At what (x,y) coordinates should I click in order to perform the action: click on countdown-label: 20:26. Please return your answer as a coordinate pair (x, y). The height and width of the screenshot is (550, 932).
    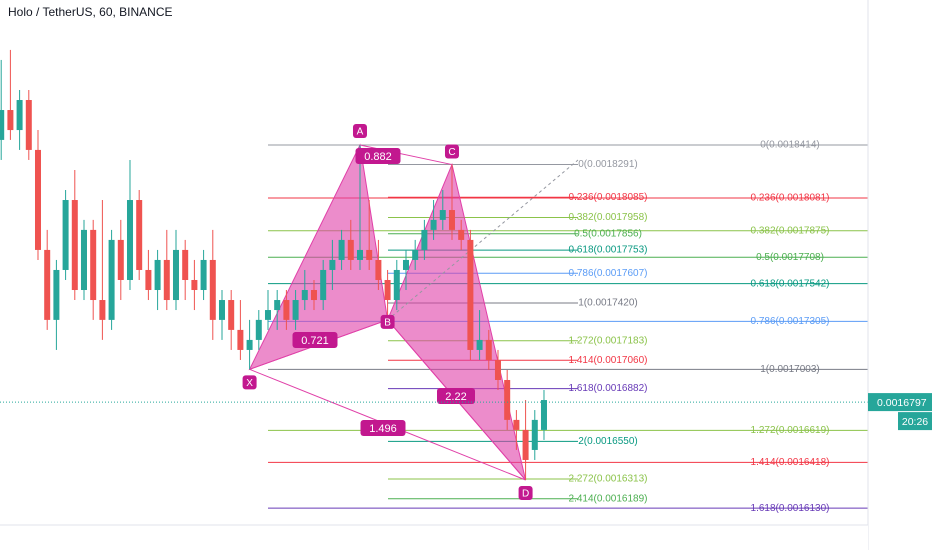
    Looking at the image, I should click on (915, 422).